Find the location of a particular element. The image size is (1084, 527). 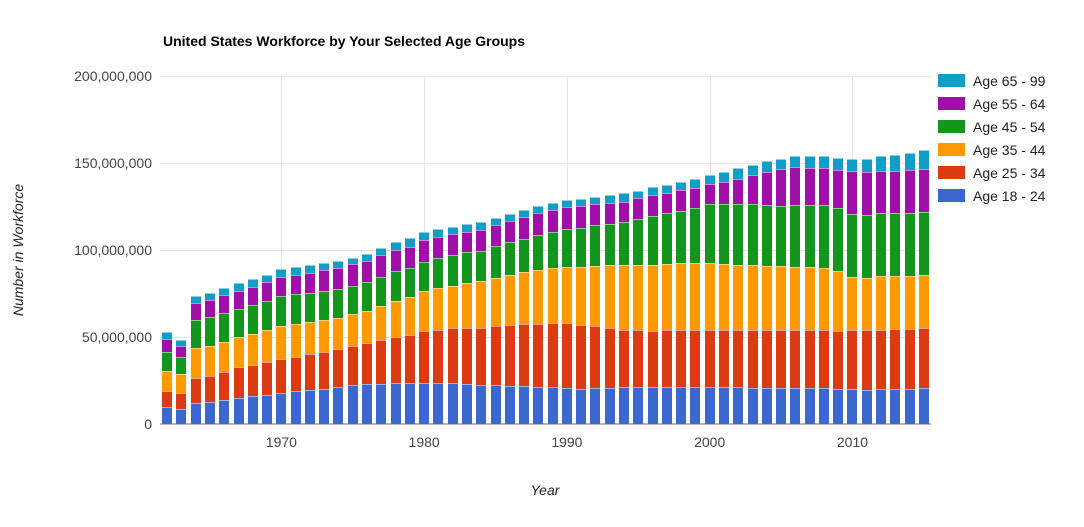

bar-2012 is located at coordinates (881, 290).